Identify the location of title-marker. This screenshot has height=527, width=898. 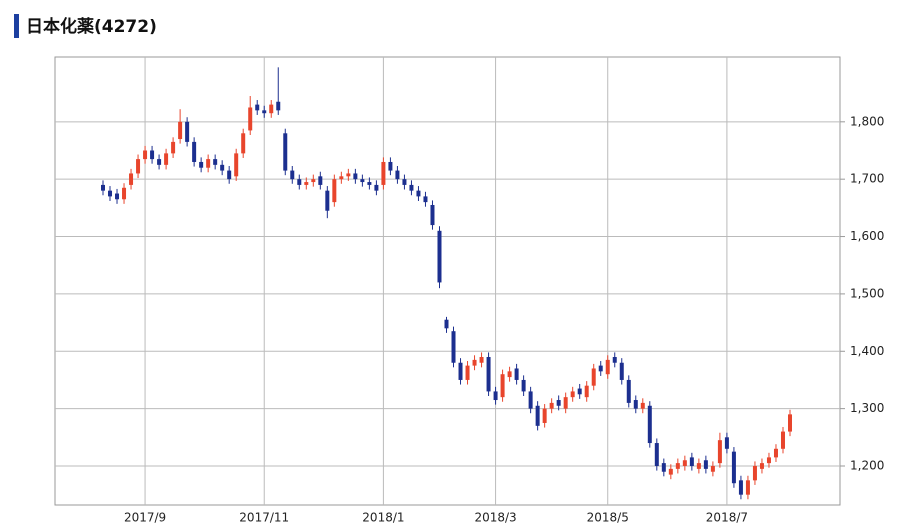
(16, 26).